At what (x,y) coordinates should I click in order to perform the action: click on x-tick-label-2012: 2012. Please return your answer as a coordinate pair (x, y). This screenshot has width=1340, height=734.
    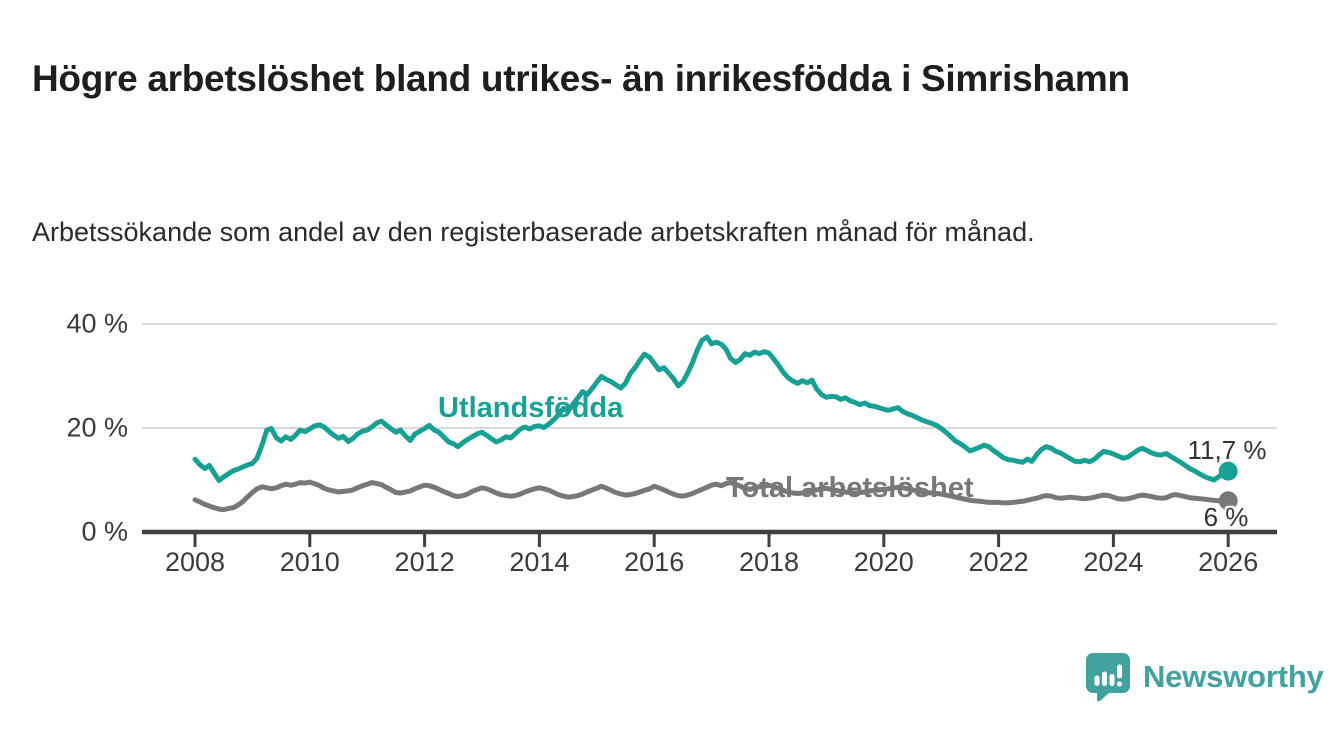
    Looking at the image, I should click on (424, 562).